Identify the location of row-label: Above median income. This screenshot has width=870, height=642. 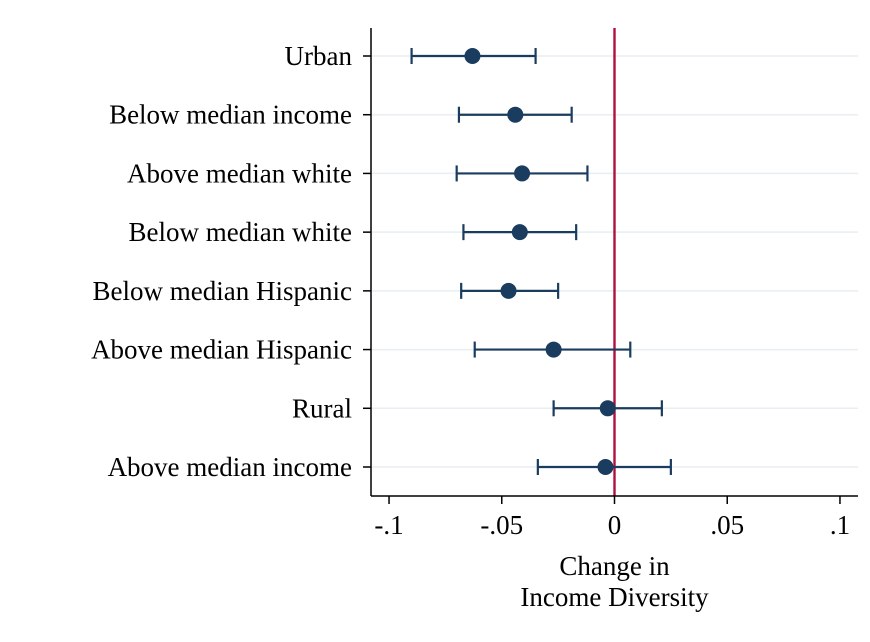
(230, 467).